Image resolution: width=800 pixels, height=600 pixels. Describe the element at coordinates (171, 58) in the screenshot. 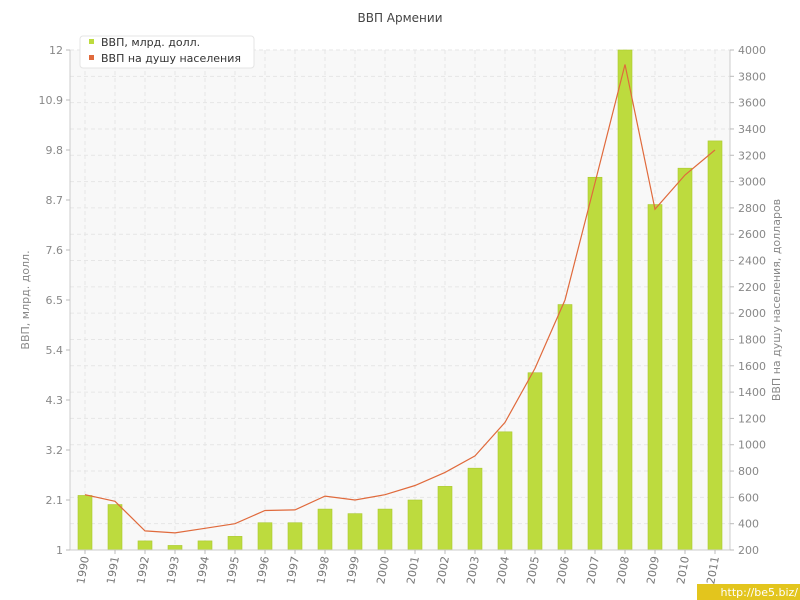

I see `legend-label-line: ВВП на душу населения` at that location.